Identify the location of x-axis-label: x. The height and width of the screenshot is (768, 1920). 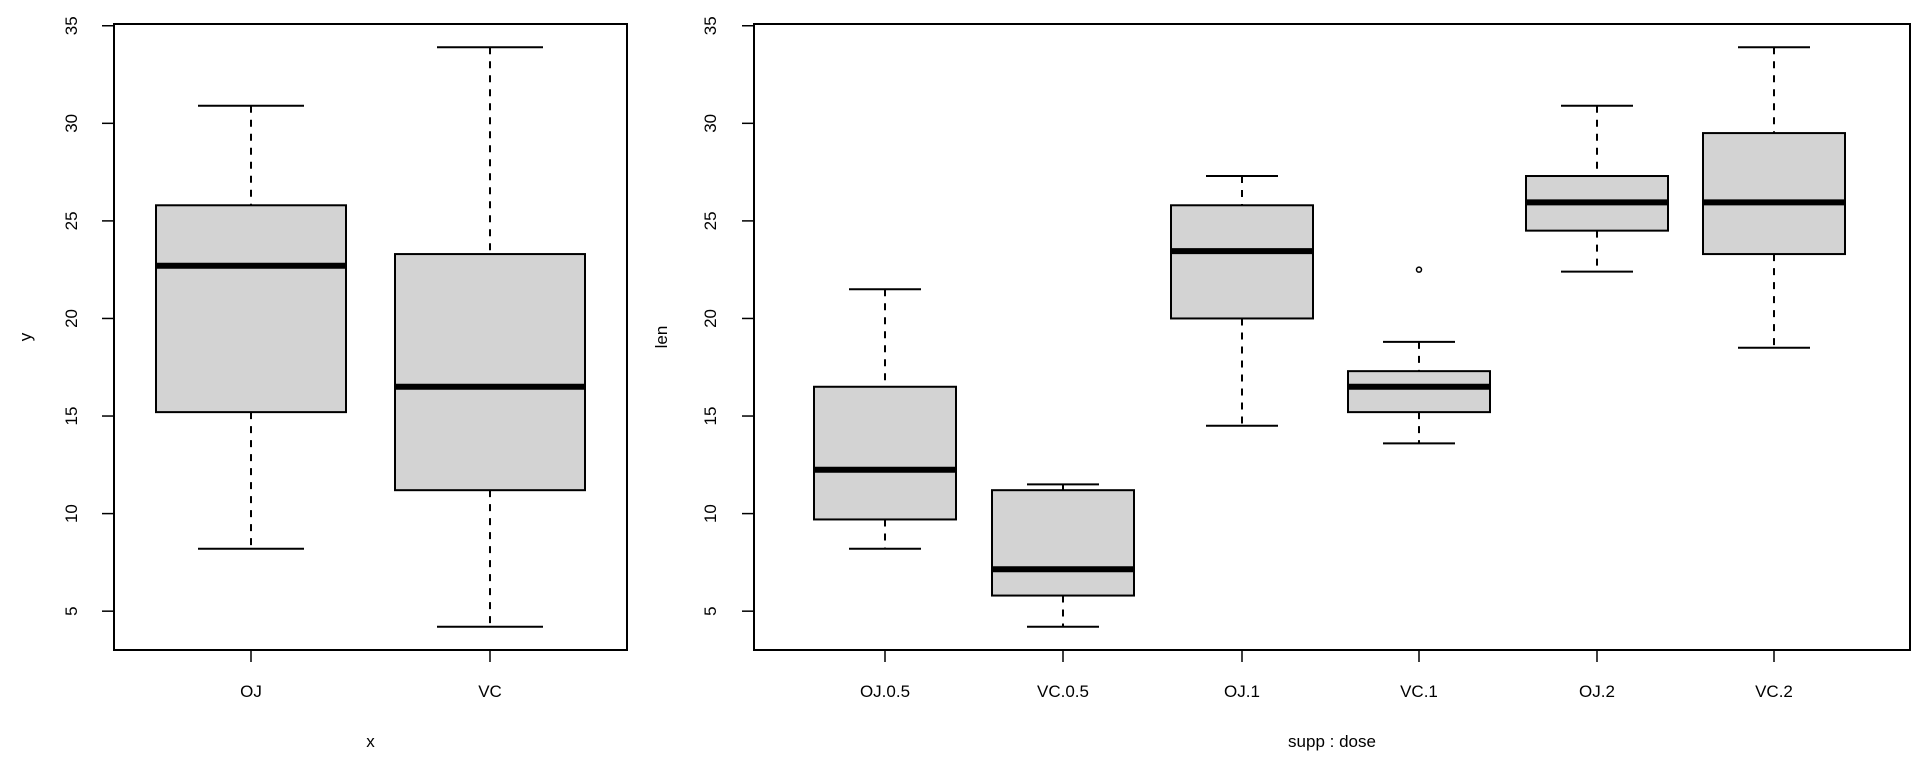
(370, 741).